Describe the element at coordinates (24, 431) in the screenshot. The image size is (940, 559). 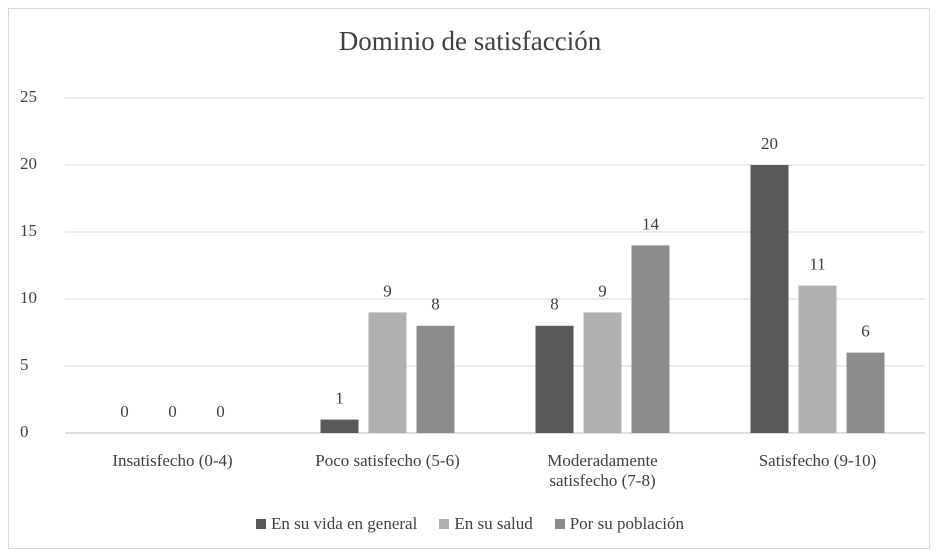
I see `y-tick-label: 0` at that location.